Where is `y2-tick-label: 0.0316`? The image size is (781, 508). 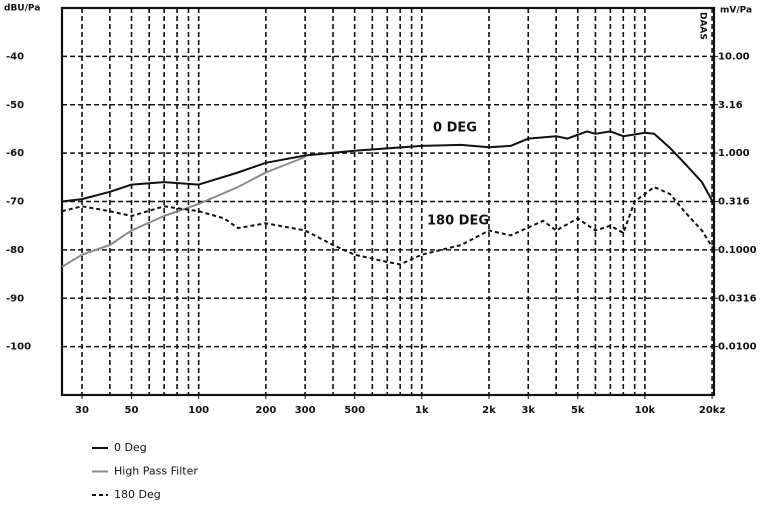 y2-tick-label: 0.0316 is located at coordinates (737, 298).